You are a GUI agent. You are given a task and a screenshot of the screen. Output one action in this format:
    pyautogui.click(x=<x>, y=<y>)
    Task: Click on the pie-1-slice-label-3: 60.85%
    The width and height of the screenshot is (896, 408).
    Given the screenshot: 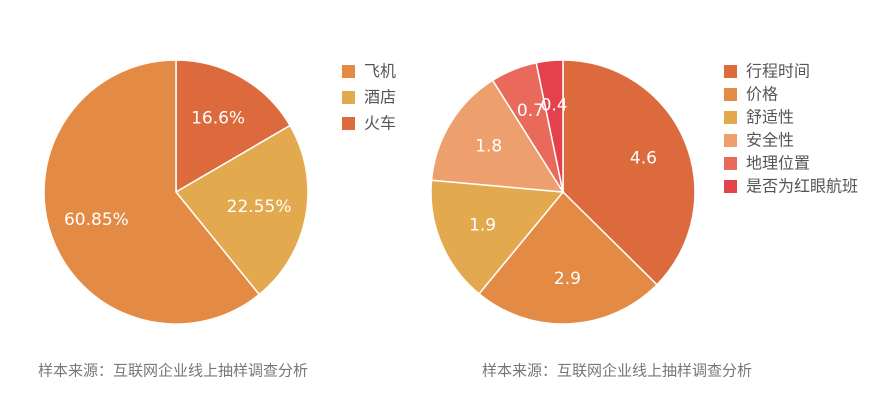 What is the action you would take?
    pyautogui.click(x=96, y=220)
    